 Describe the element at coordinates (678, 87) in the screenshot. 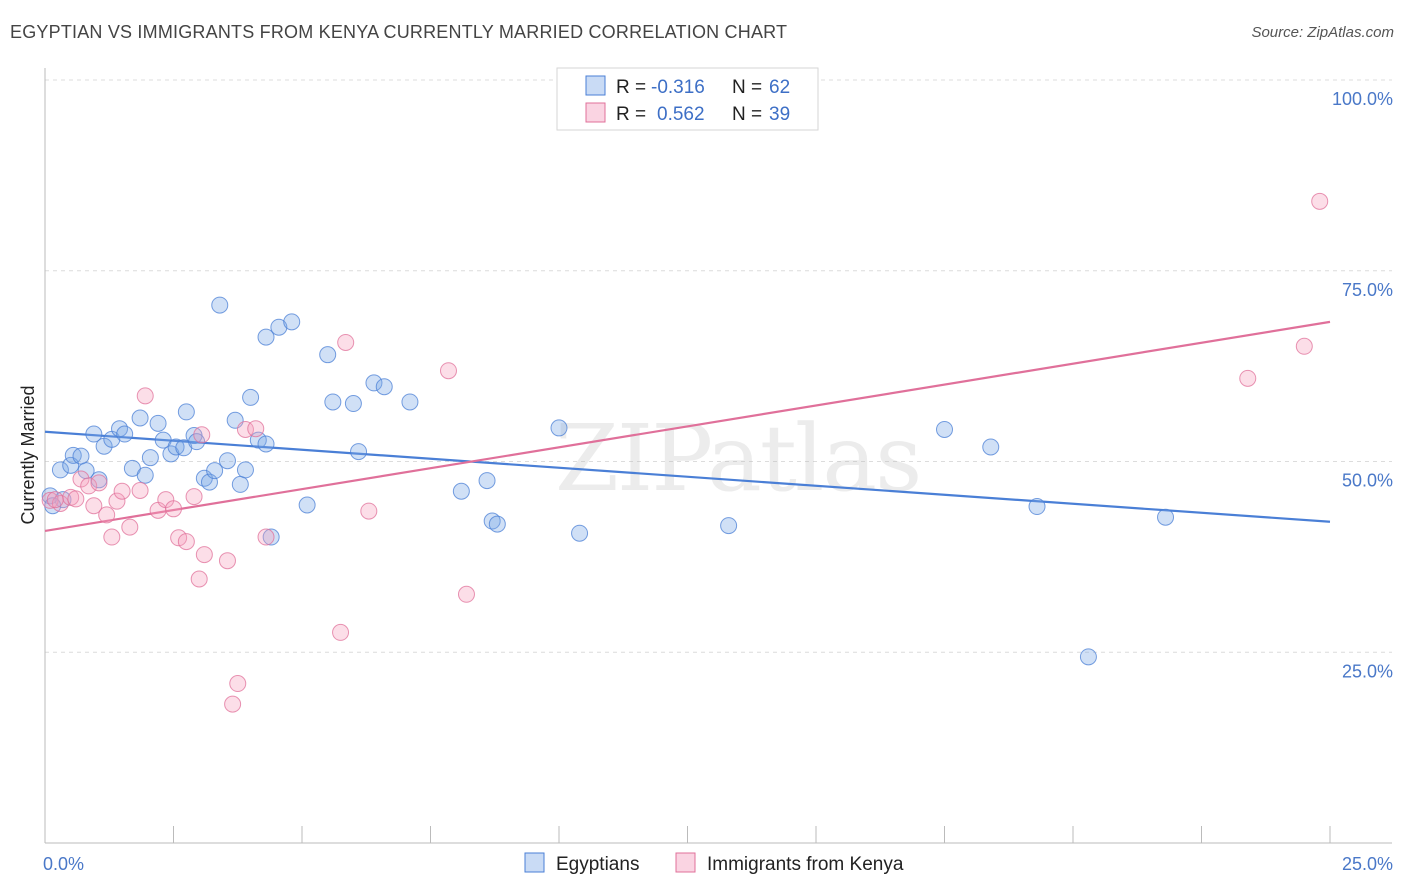

I see `legend-r-value-1: -0.316` at that location.